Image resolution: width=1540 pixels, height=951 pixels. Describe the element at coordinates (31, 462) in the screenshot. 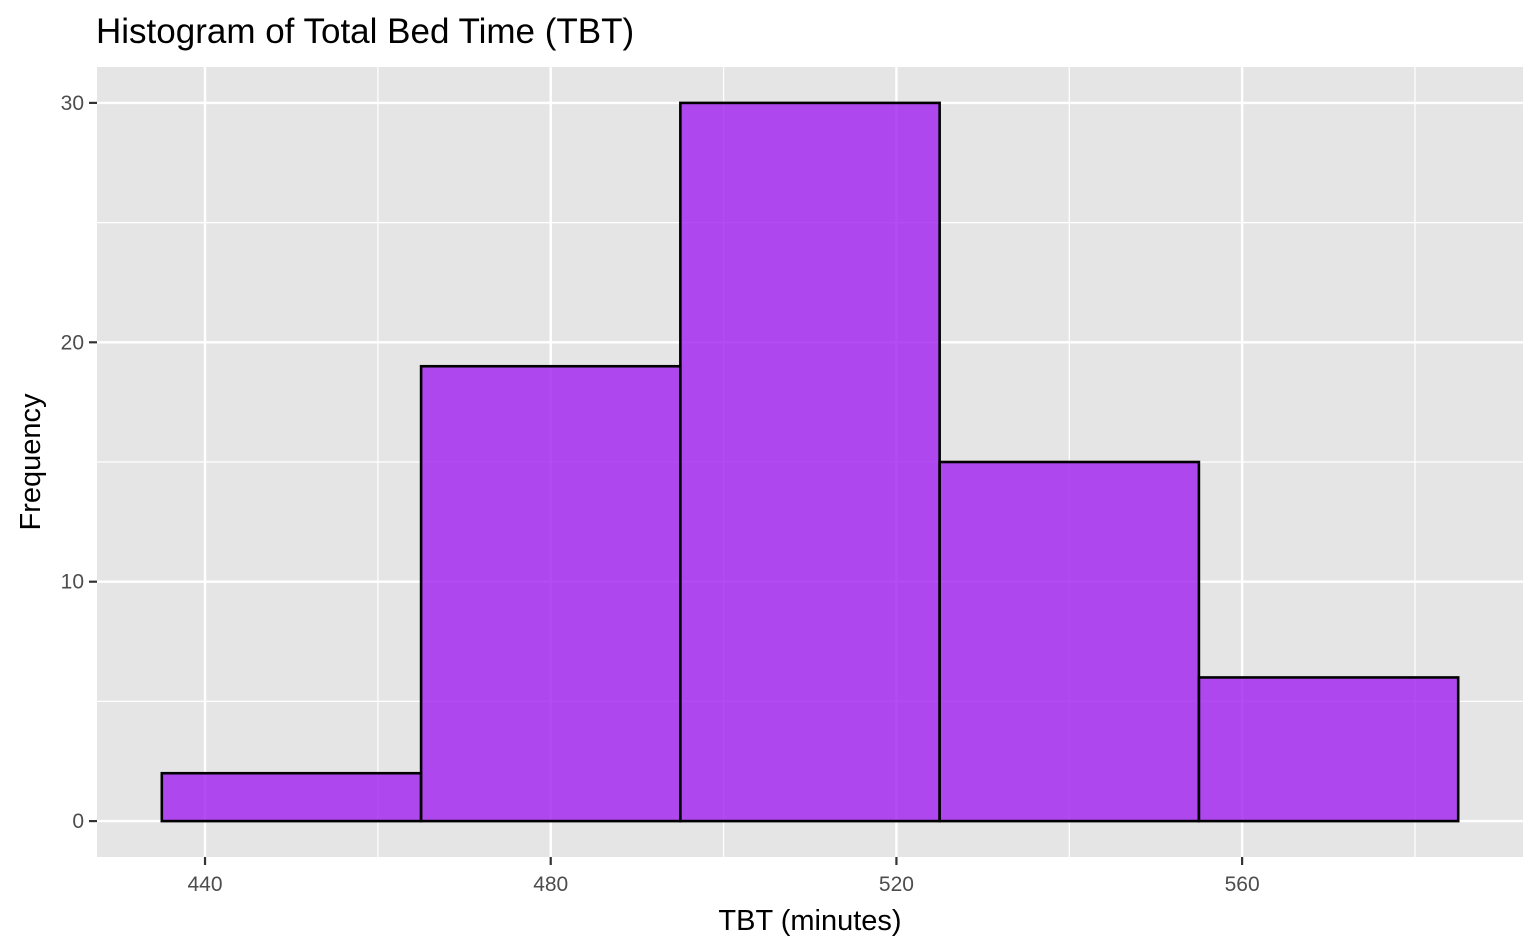

I see `y-axis-title: Frequency` at that location.